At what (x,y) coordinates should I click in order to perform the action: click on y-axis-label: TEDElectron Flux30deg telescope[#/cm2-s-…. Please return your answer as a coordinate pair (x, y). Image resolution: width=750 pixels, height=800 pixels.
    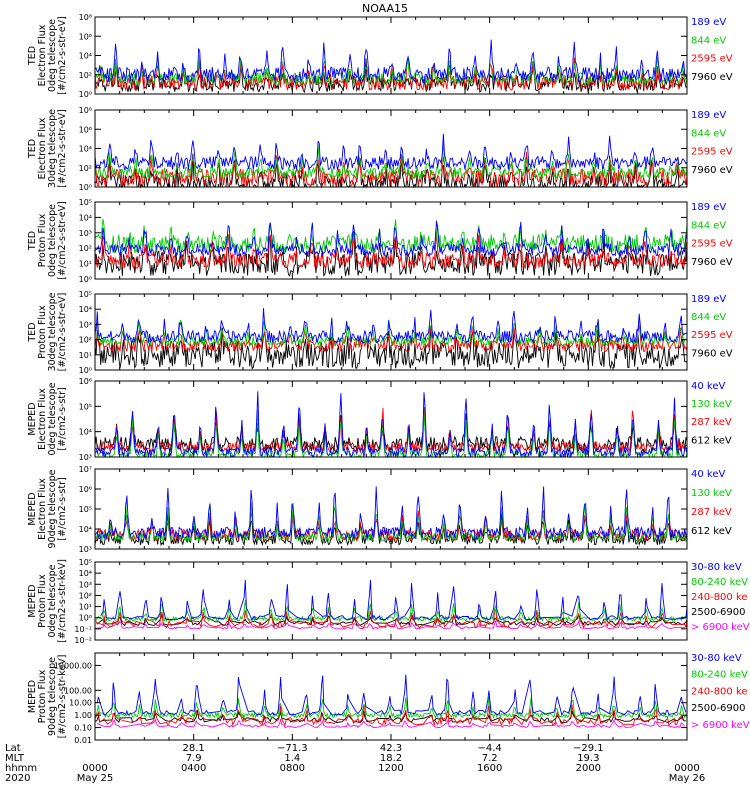
    Looking at the image, I should click on (47, 148).